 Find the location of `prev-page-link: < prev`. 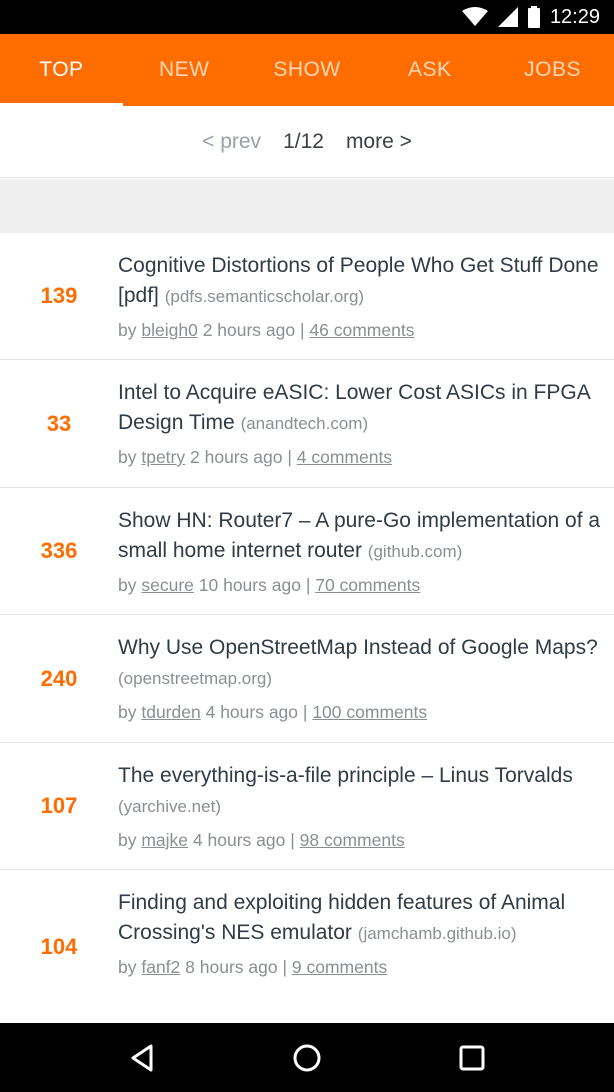

prev-page-link: < prev is located at coordinates (232, 141).